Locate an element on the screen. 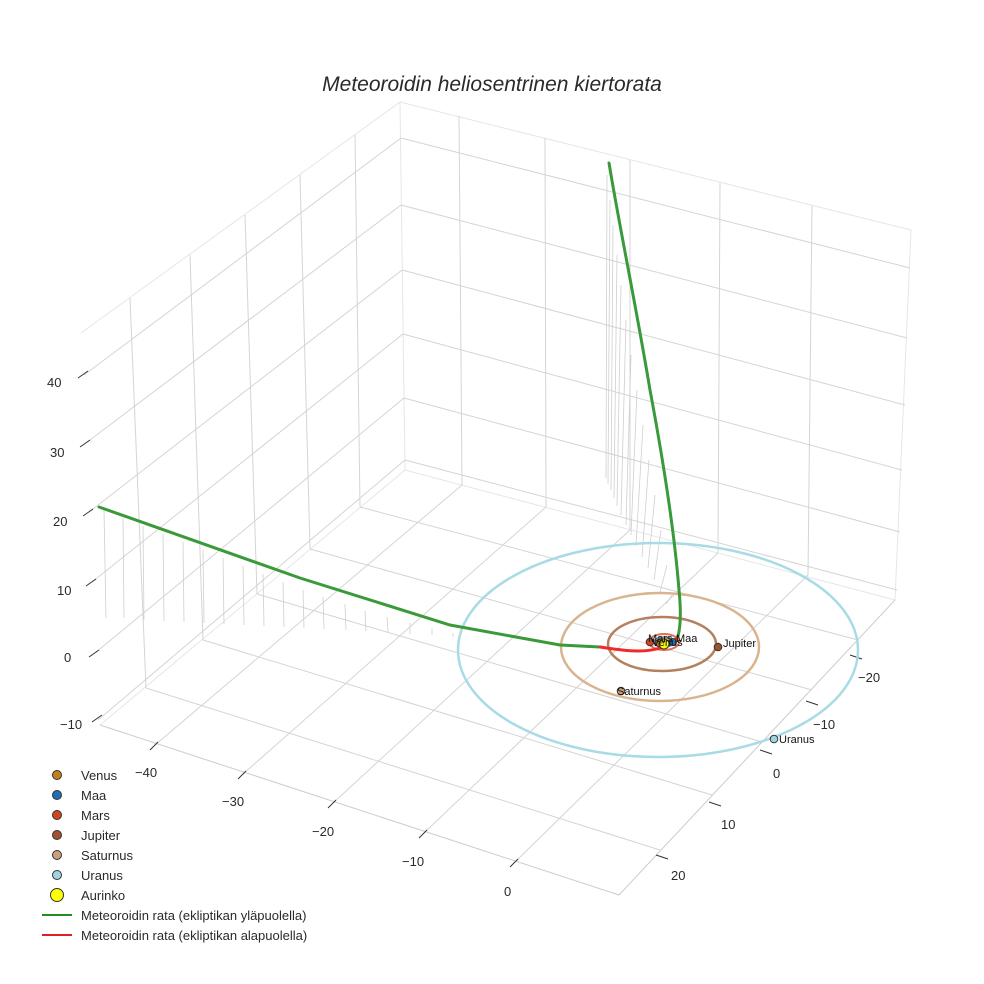 Image resolution: width=984 pixels, height=984 pixels. planet-labels: Uranus Saturnus Jupiter Mars Venus Maa is located at coordinates (716, 689).